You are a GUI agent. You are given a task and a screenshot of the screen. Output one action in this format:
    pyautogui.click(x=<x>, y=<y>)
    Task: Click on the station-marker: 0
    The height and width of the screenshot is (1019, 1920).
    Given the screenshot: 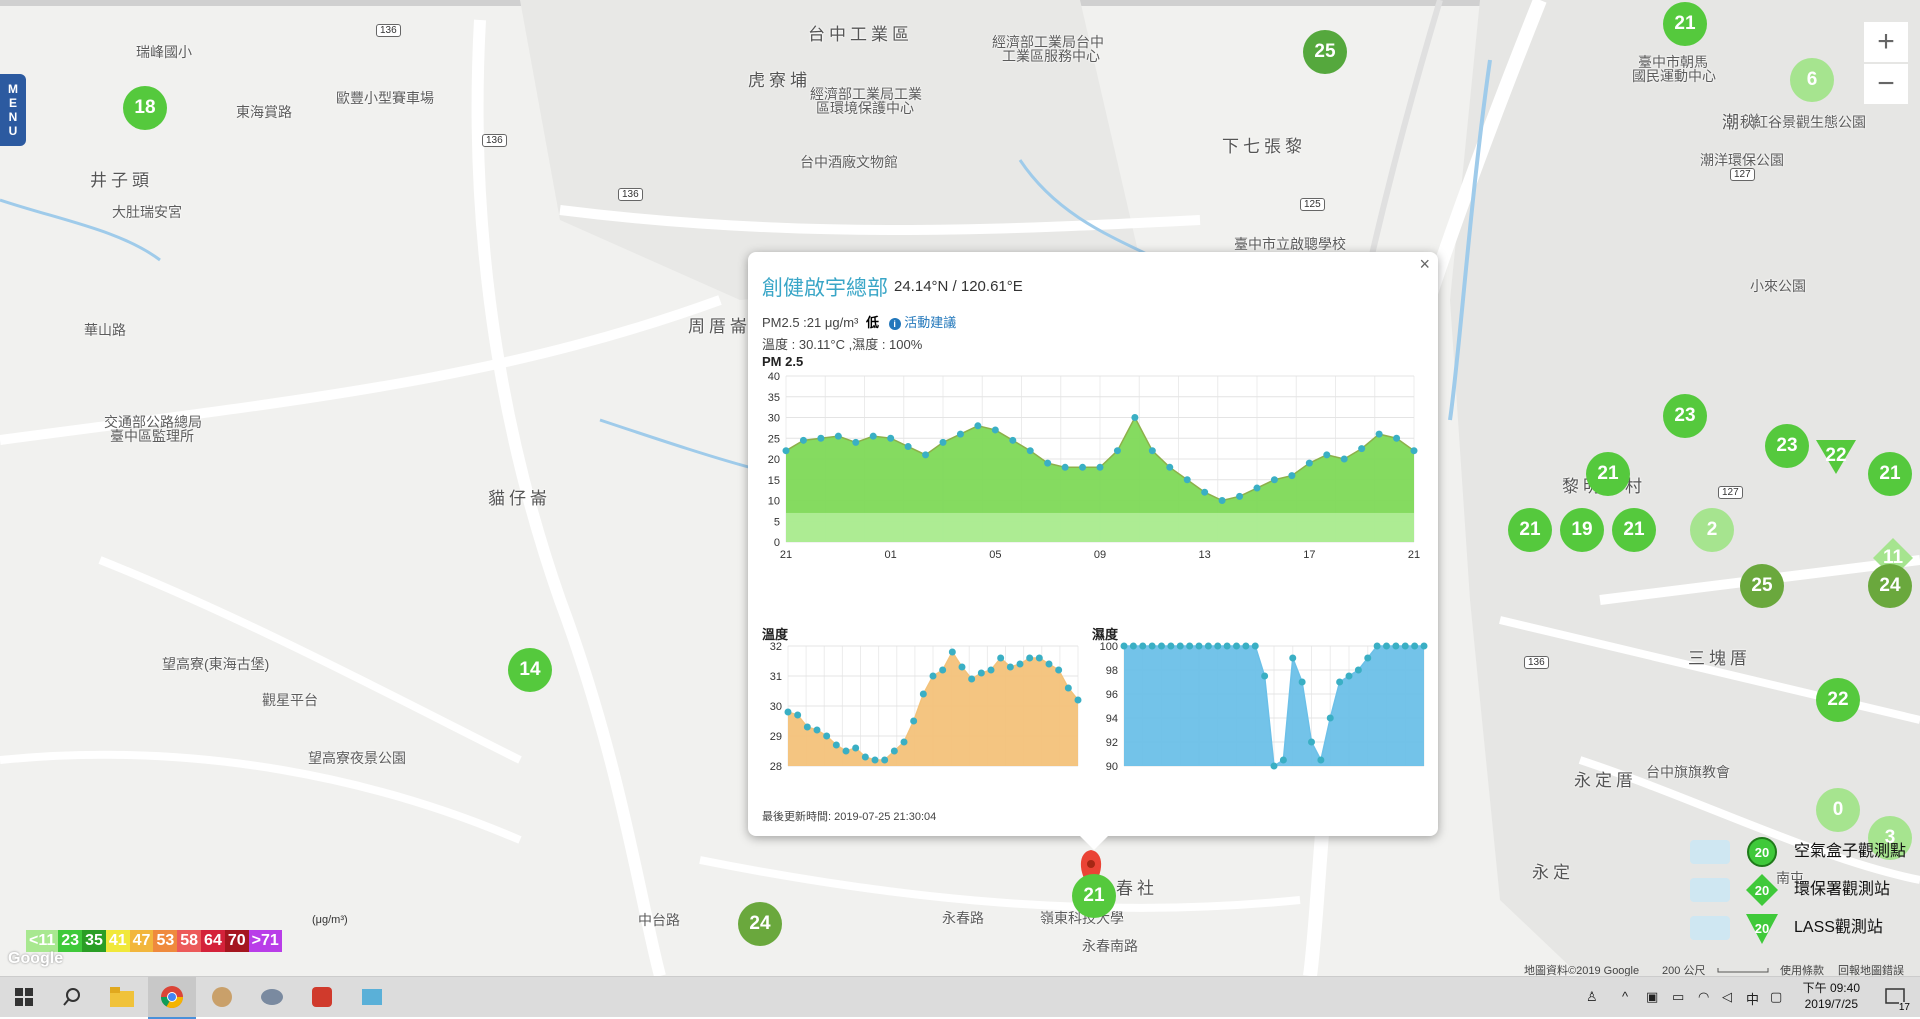 What is the action you would take?
    pyautogui.click(x=1838, y=810)
    